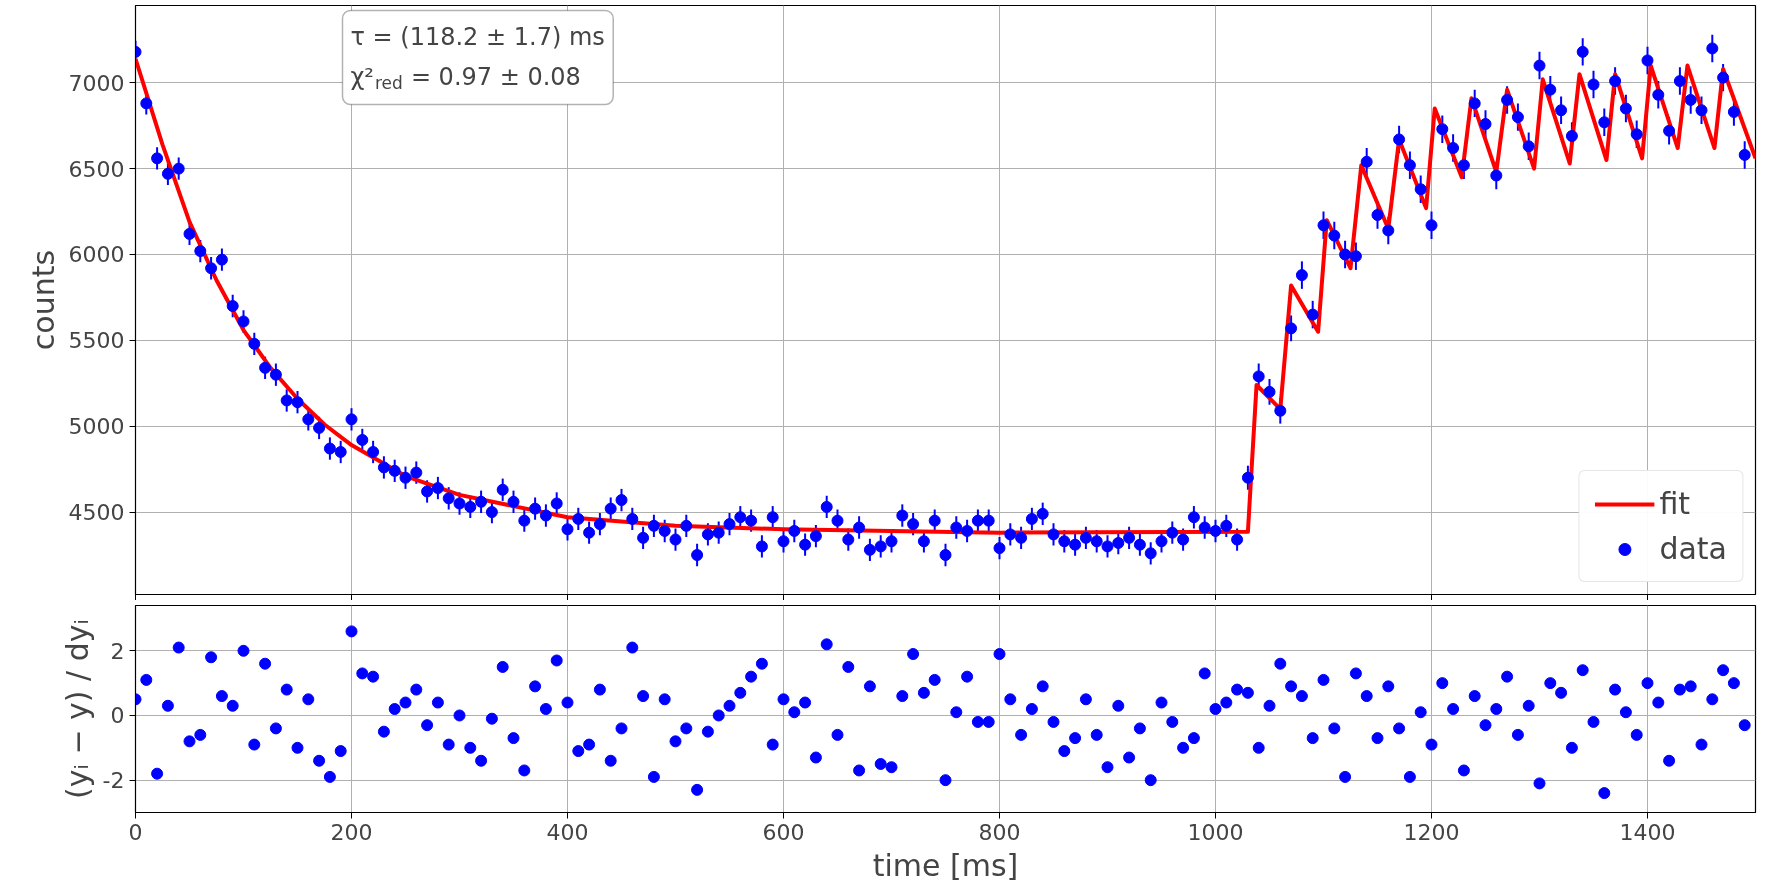  What do you see at coordinates (96, 341) in the screenshot?
I see `y-tick-label: 5500` at bounding box center [96, 341].